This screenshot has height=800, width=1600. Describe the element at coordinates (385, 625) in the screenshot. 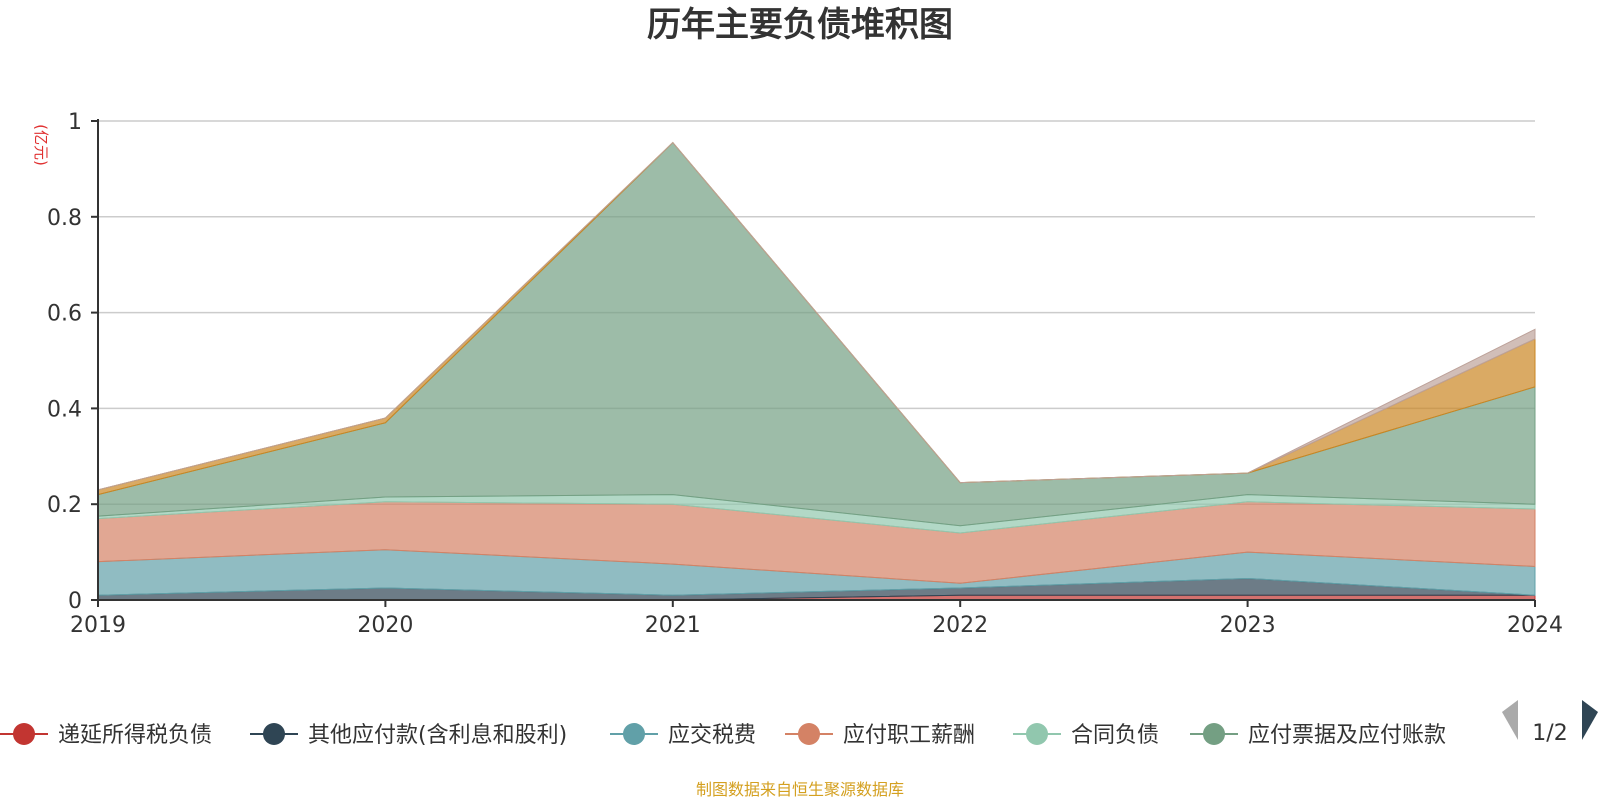

I see `x-tick-label: 2020` at that location.